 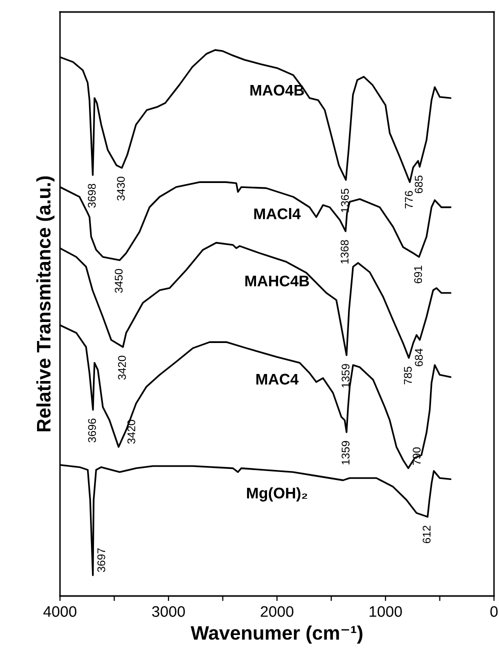 I want to click on annotation: 3696, so click(x=92, y=430).